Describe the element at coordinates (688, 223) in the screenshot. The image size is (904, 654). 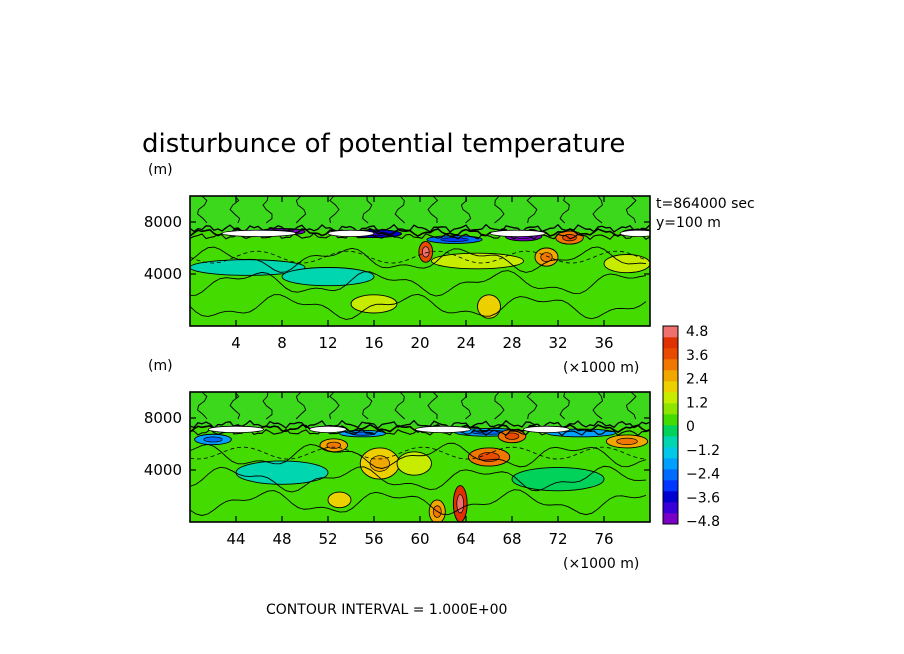
I see `position-label: y=100 m` at that location.